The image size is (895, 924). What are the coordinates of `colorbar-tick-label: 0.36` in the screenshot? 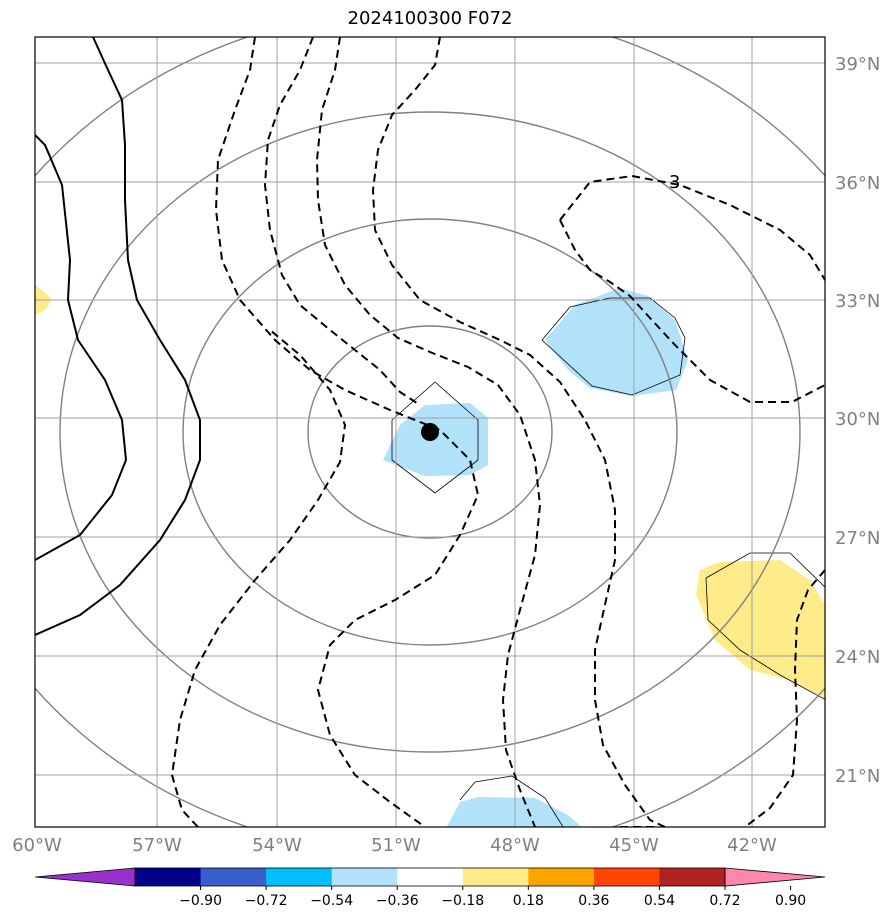 It's located at (593, 901).